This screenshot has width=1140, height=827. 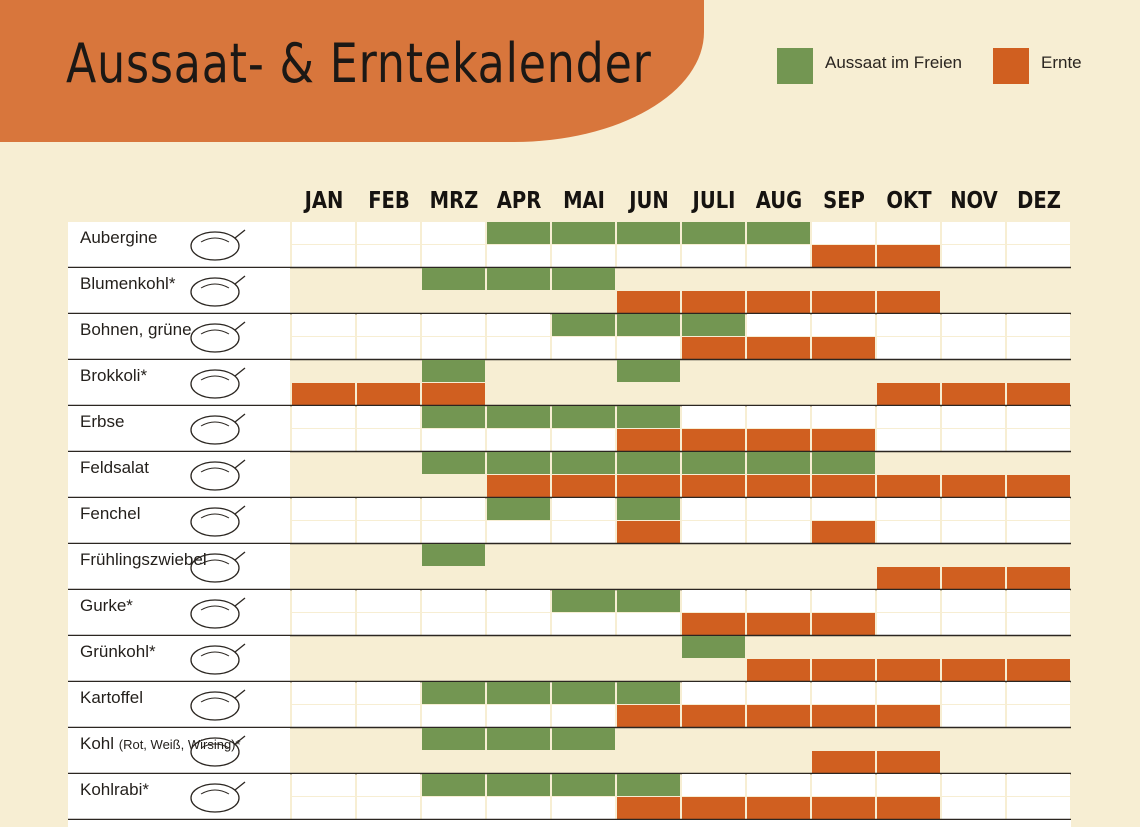 What do you see at coordinates (99, 743) in the screenshot?
I see `vegetable-name-text: Kohl` at bounding box center [99, 743].